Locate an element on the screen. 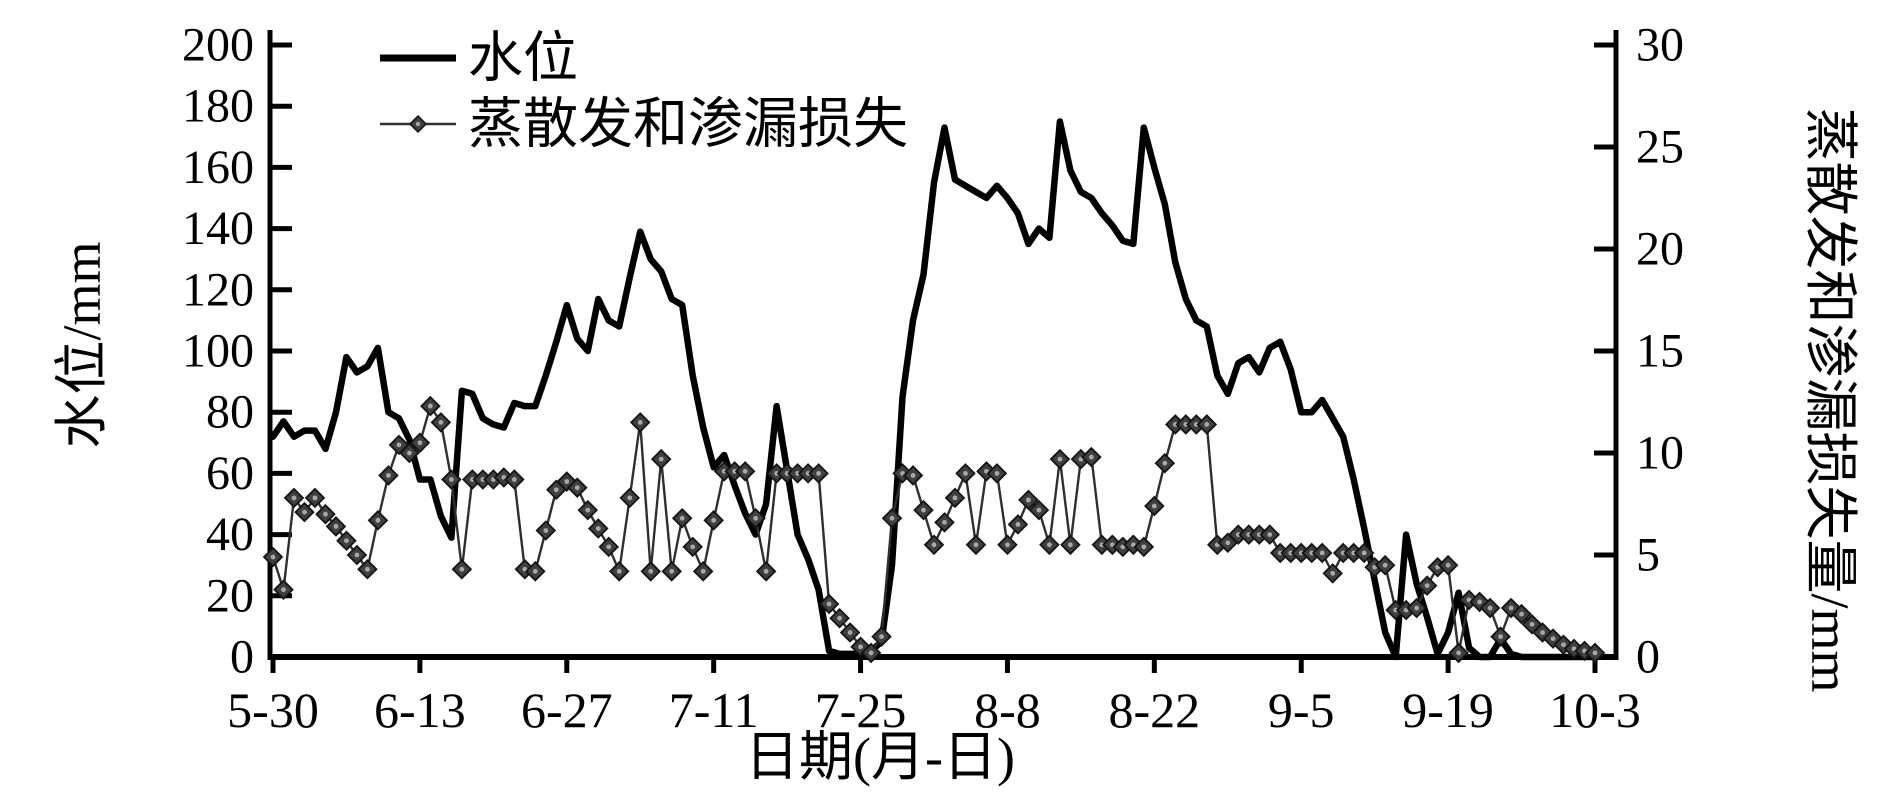 This screenshot has width=1890, height=803. y-left-tick-label: 140 is located at coordinates (218, 228).